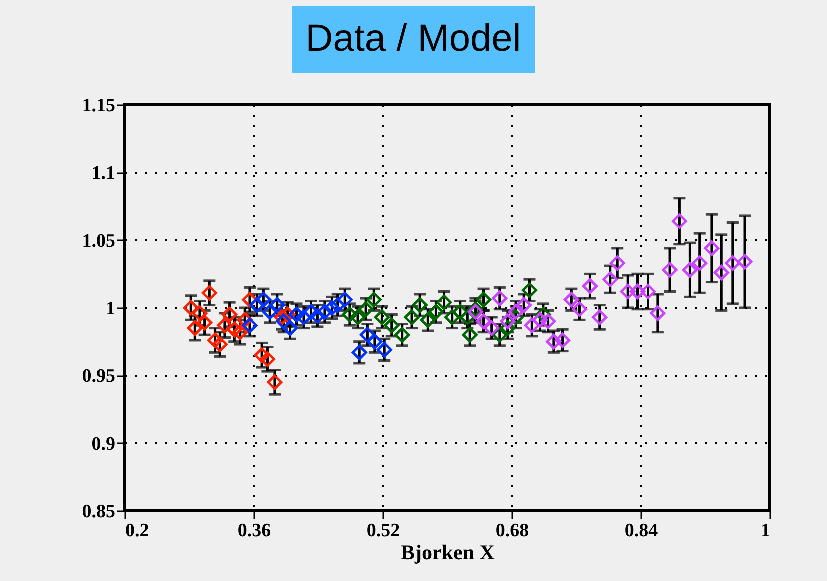  What do you see at coordinates (513, 531) in the screenshot?
I see `x-tick-label: 0.68` at bounding box center [513, 531].